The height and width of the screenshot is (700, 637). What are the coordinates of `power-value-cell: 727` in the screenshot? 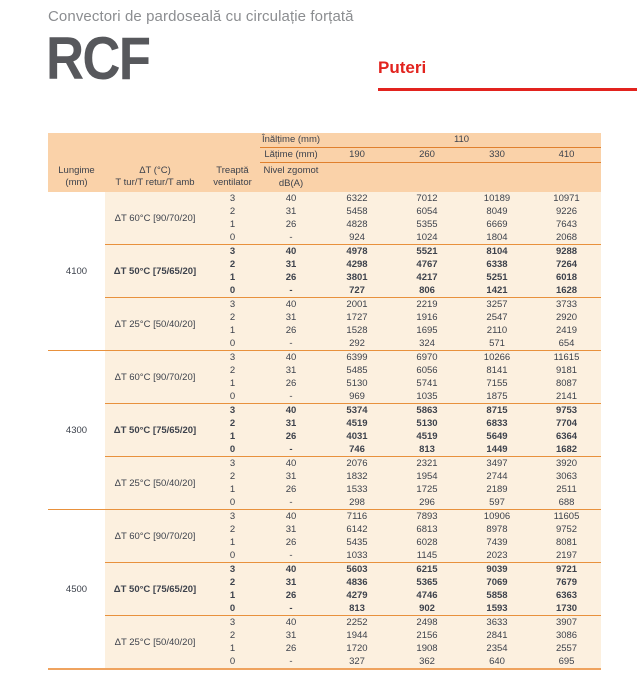 It's located at (357, 291).